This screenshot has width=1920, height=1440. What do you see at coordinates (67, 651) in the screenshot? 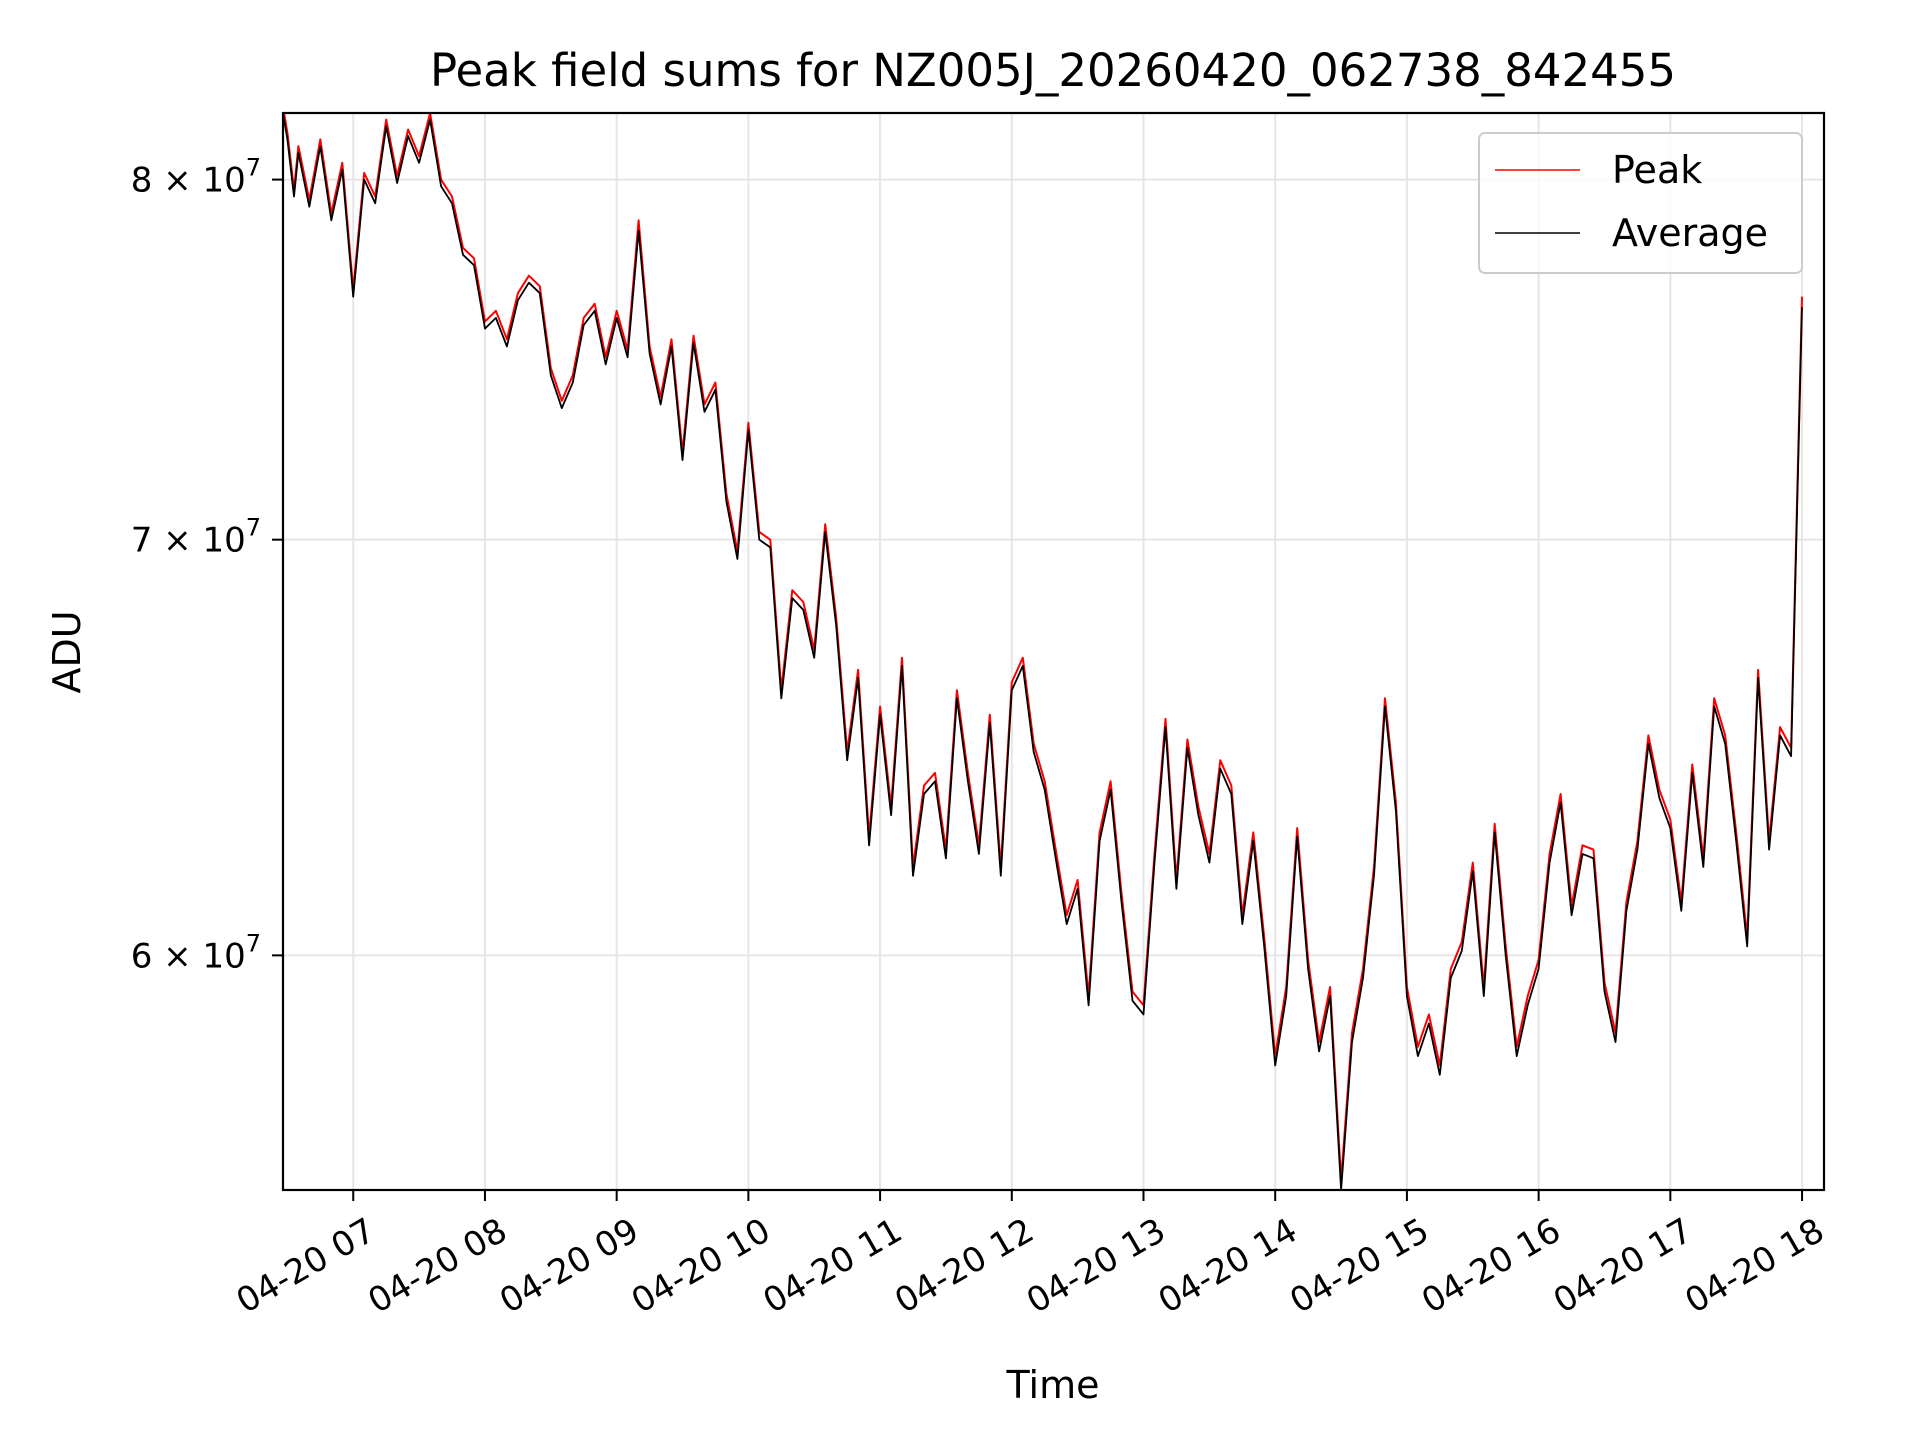
I see `y-axis-label: ADU` at bounding box center [67, 651].